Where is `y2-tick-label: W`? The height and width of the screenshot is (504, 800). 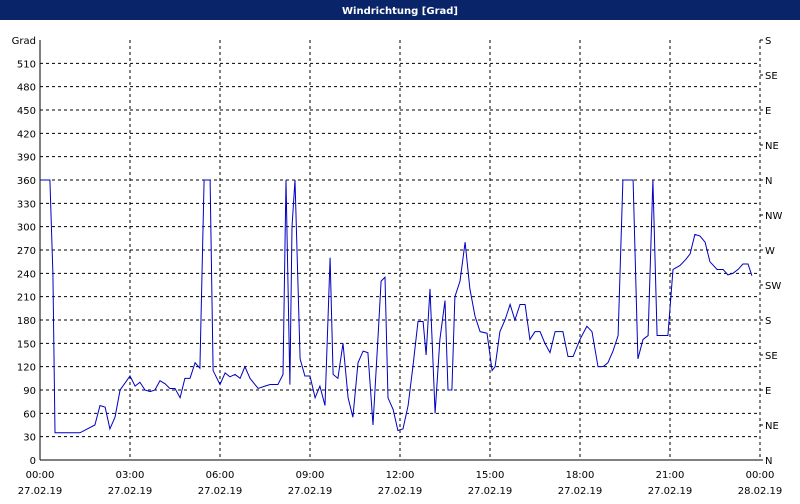
y2-tick-label: W is located at coordinates (770, 251).